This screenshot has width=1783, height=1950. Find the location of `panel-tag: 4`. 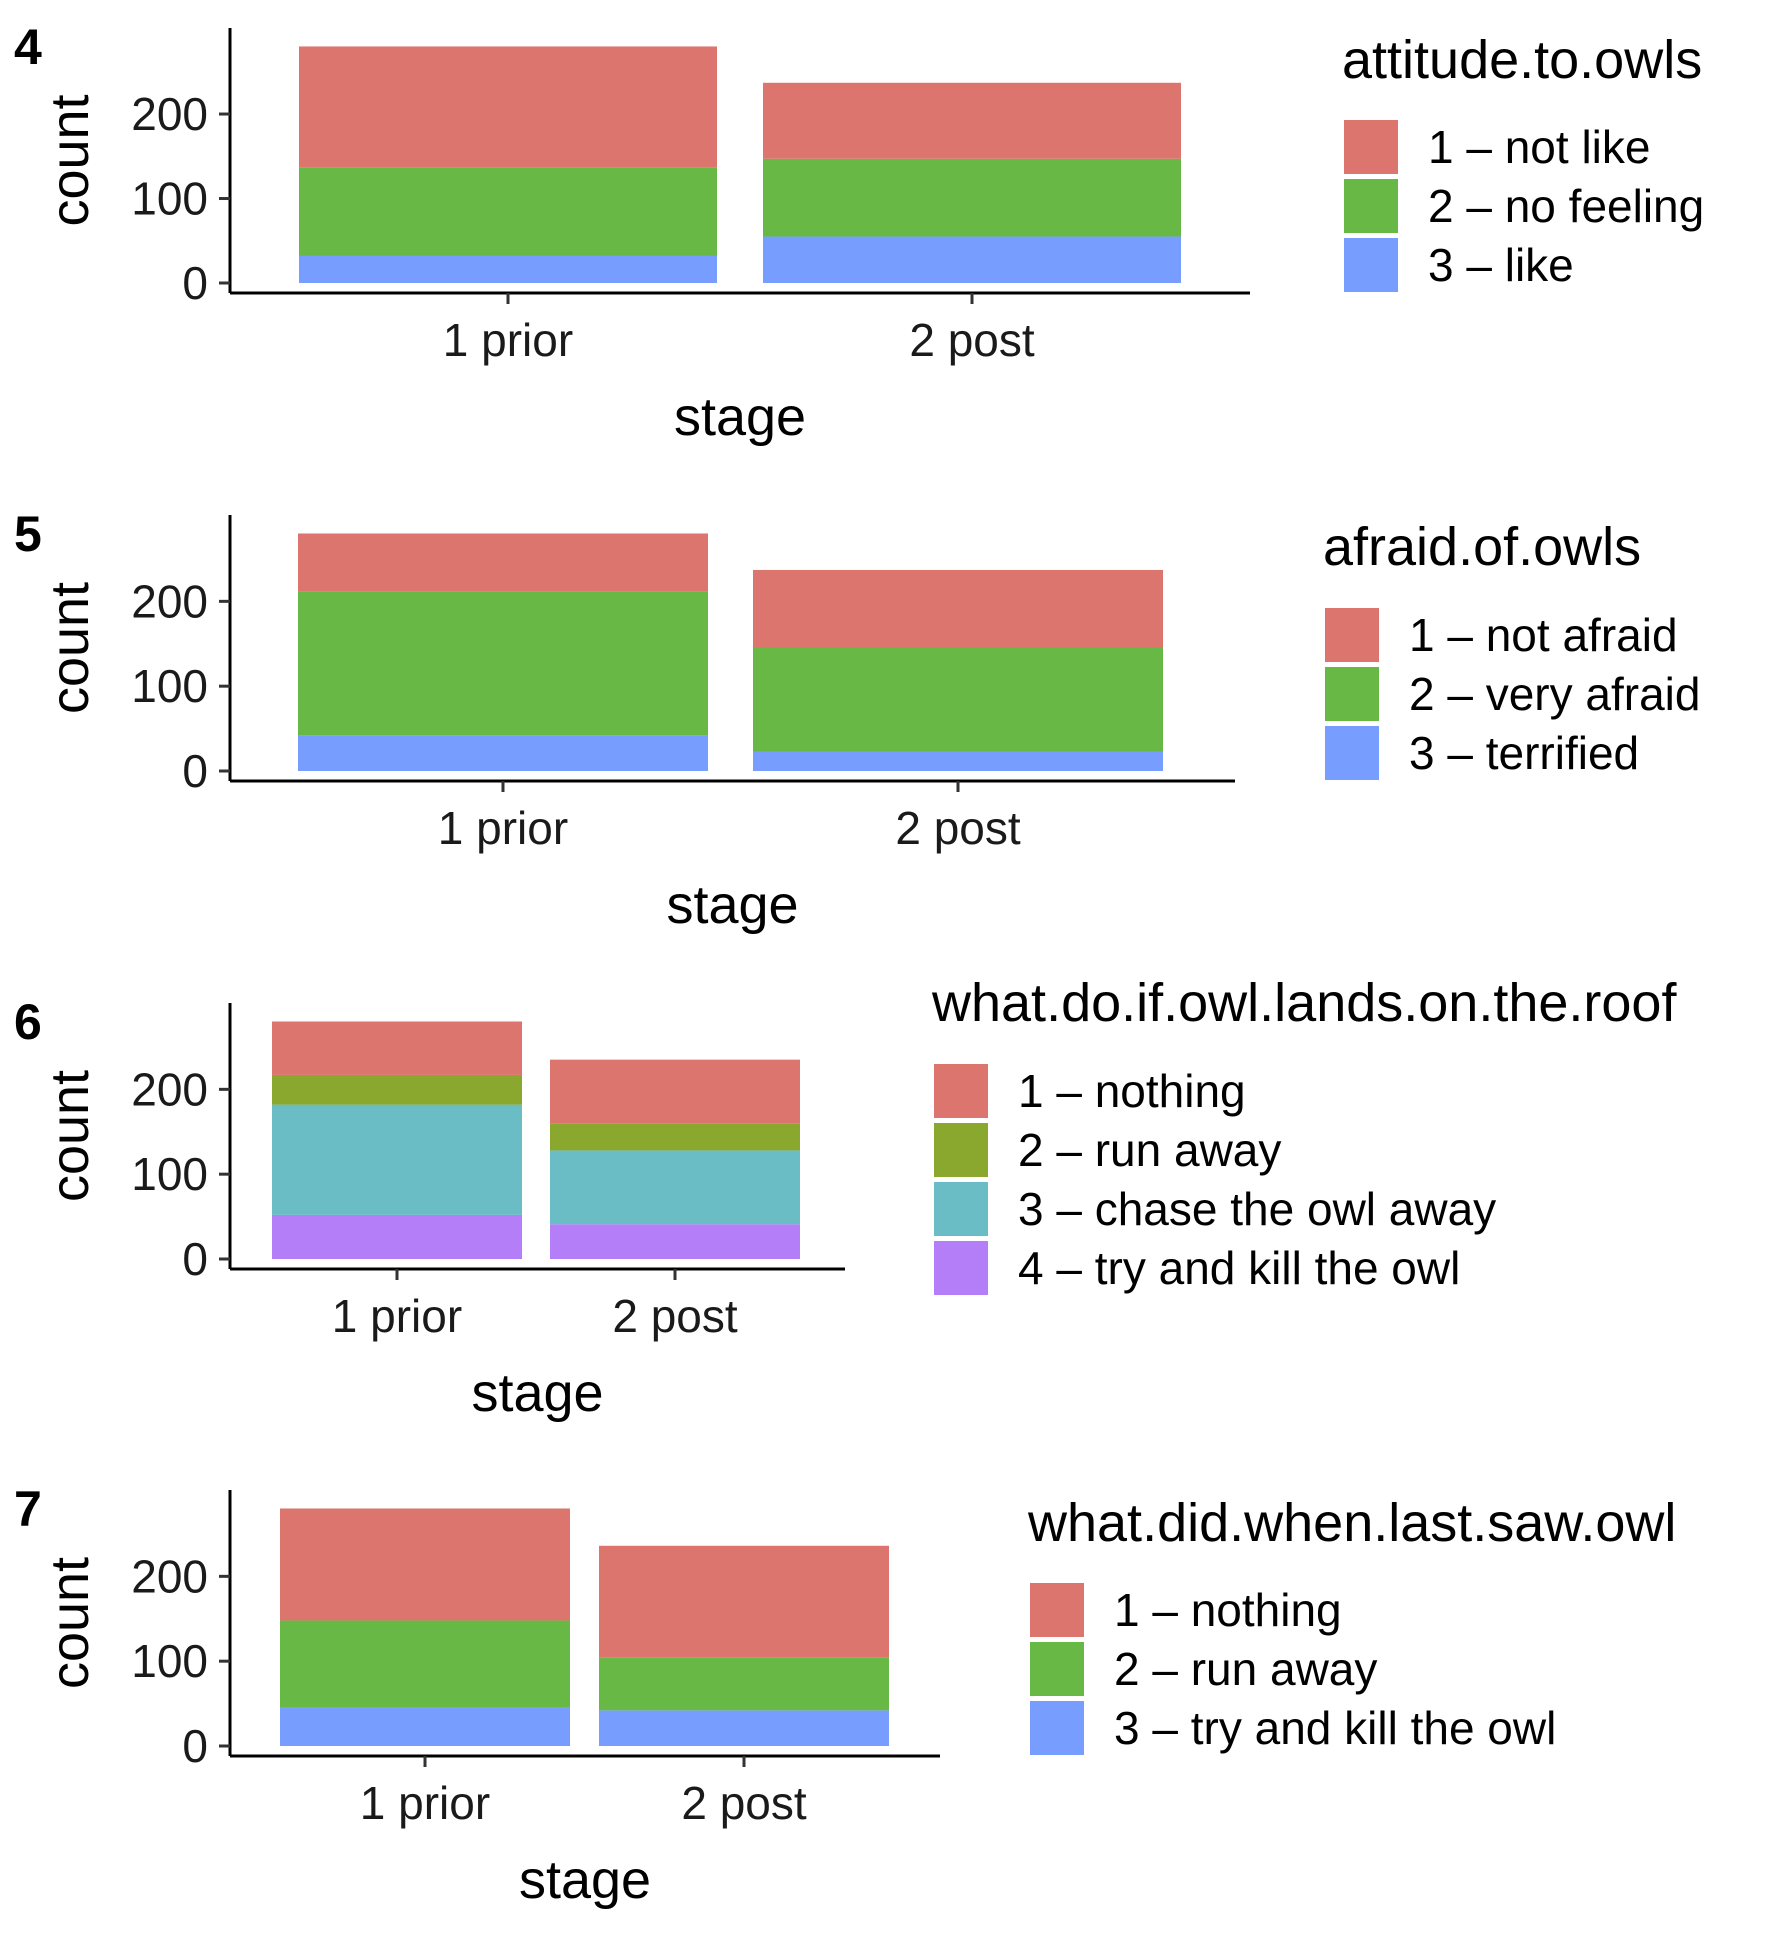

panel-tag: 4 is located at coordinates (28, 47).